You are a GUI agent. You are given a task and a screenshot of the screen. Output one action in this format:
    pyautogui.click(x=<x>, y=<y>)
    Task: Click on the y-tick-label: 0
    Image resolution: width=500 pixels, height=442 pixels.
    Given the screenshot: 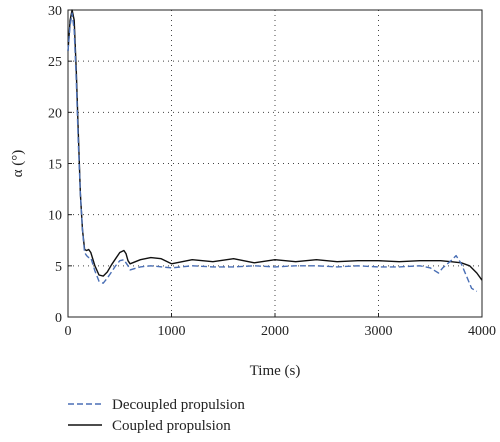 What is the action you would take?
    pyautogui.click(x=58, y=318)
    